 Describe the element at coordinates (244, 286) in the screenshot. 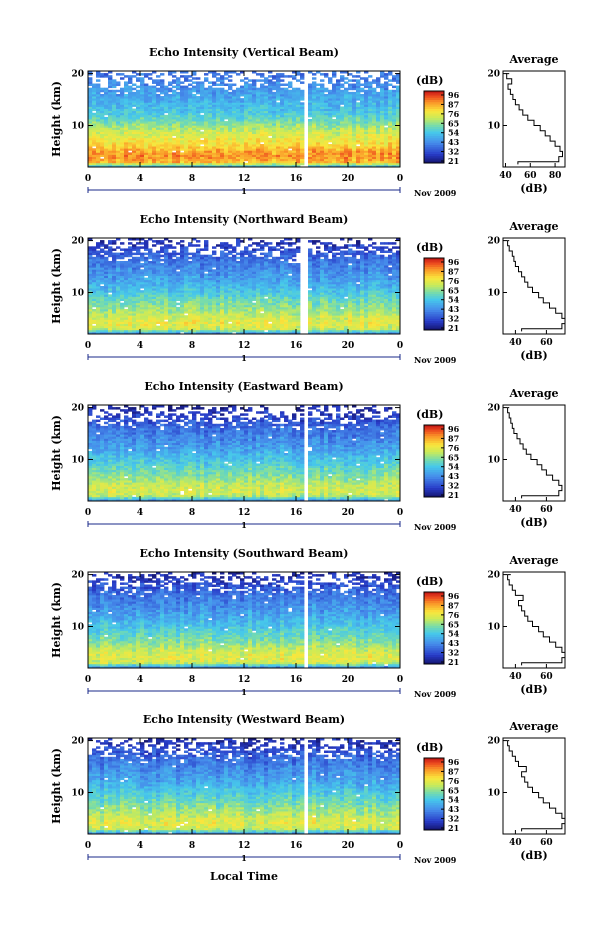

I see `heatmap` at that location.